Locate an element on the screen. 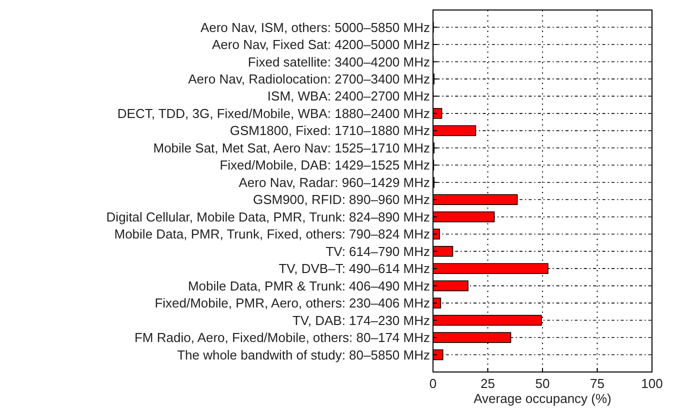 The width and height of the screenshot is (680, 412). y-tick-label: Fixed satellite: 3400–4200 MHz is located at coordinates (339, 62).